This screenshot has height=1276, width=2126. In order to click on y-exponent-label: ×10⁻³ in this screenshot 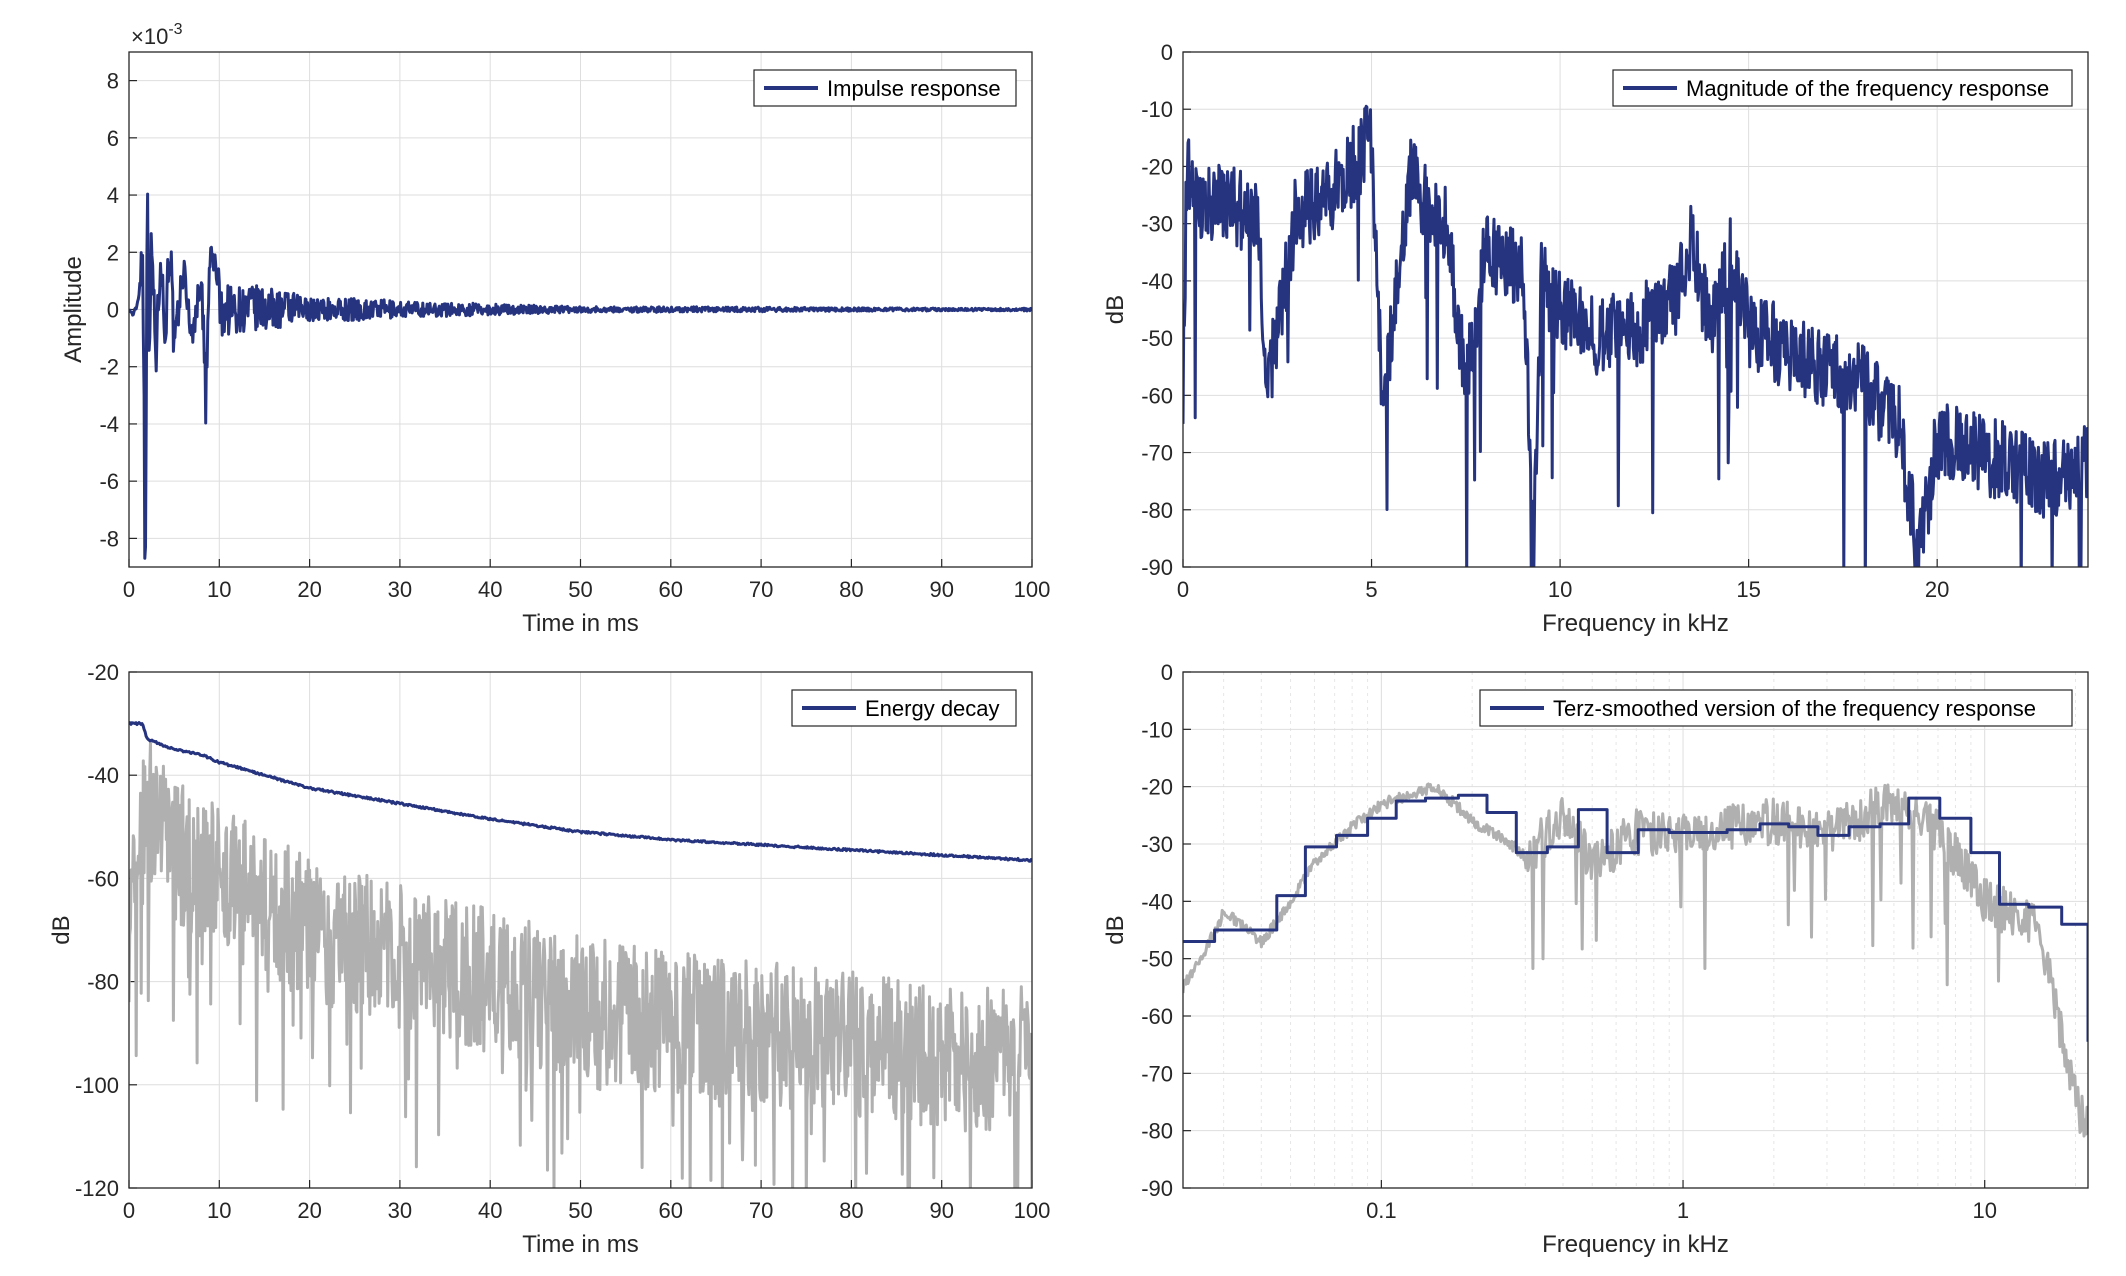, I will do `click(157, 35)`.